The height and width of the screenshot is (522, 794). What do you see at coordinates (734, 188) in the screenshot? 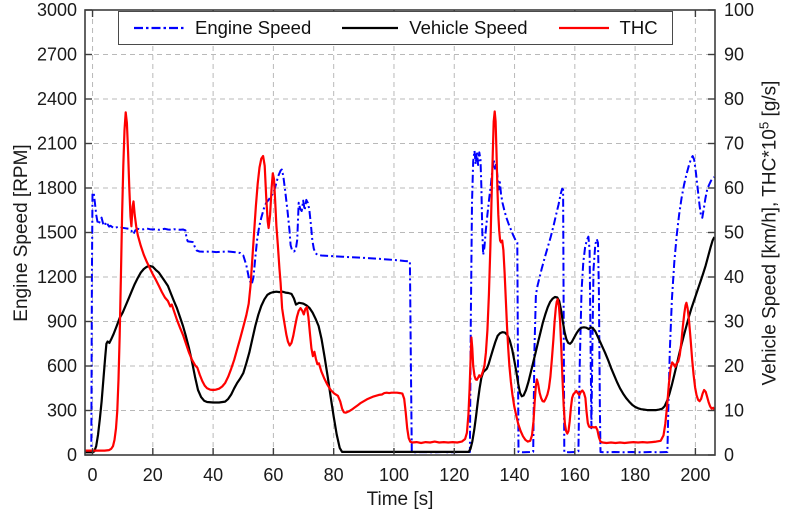
I see `y-right-tick-label: 60` at bounding box center [734, 188].